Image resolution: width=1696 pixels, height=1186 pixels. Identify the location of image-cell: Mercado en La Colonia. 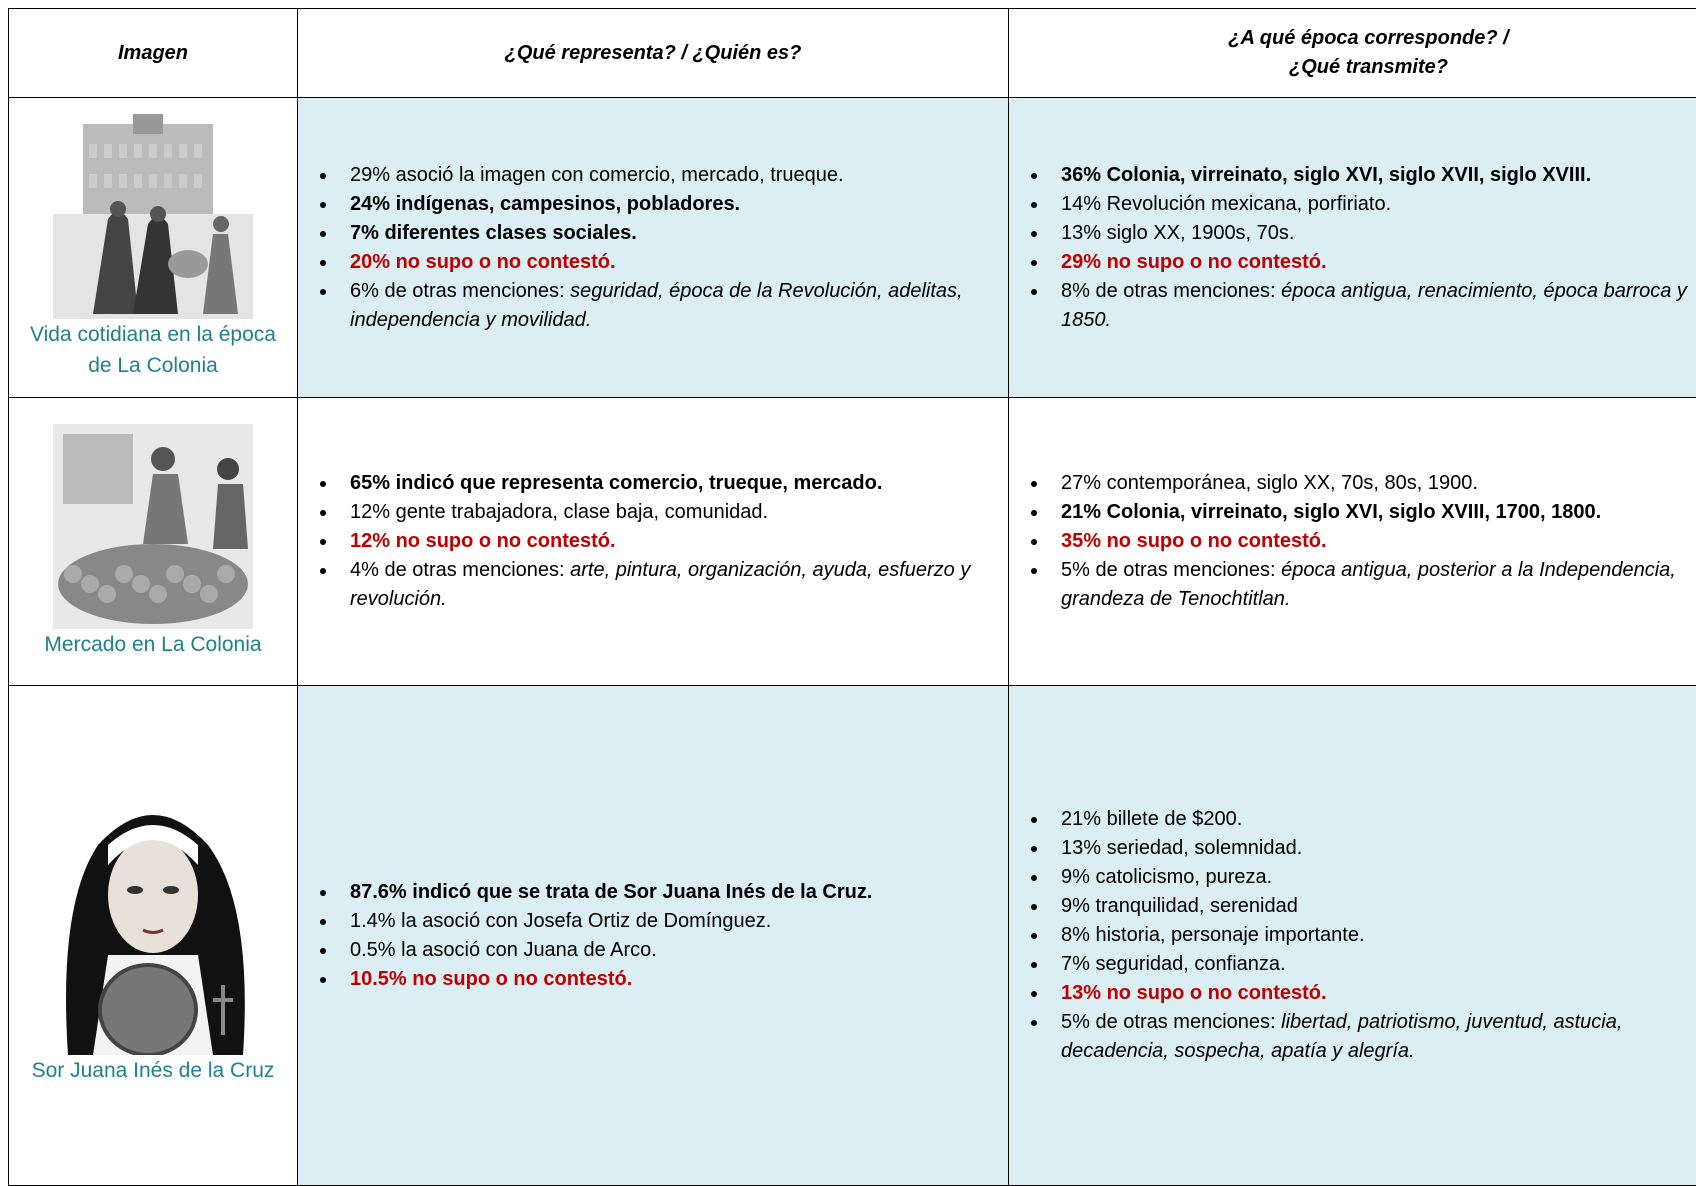
(153, 542).